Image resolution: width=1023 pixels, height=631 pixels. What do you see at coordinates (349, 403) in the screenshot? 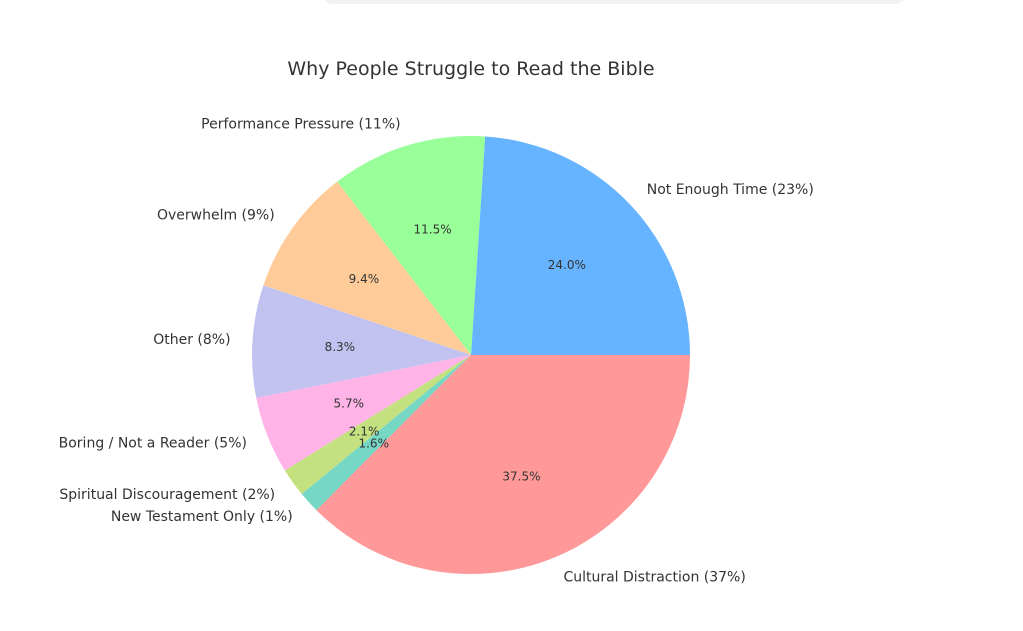
I see `pct-label-boring-not-a-reader: 5.7%` at bounding box center [349, 403].